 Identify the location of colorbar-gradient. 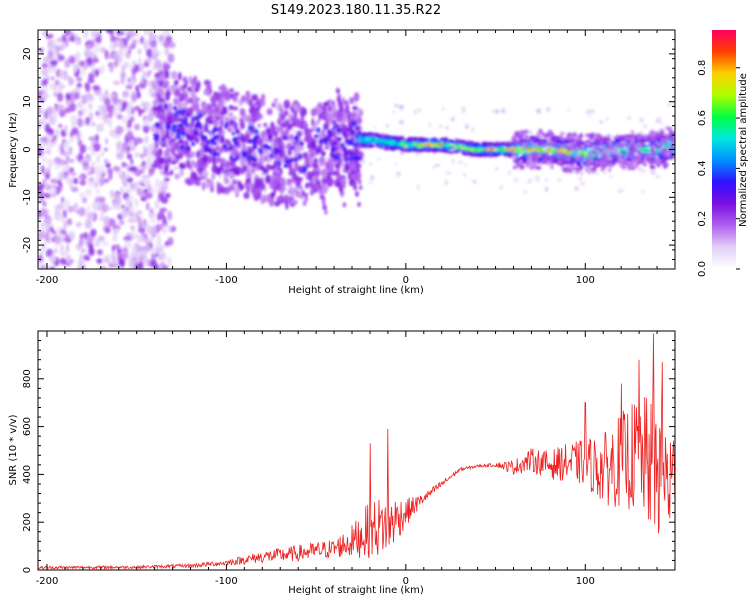
(724, 149).